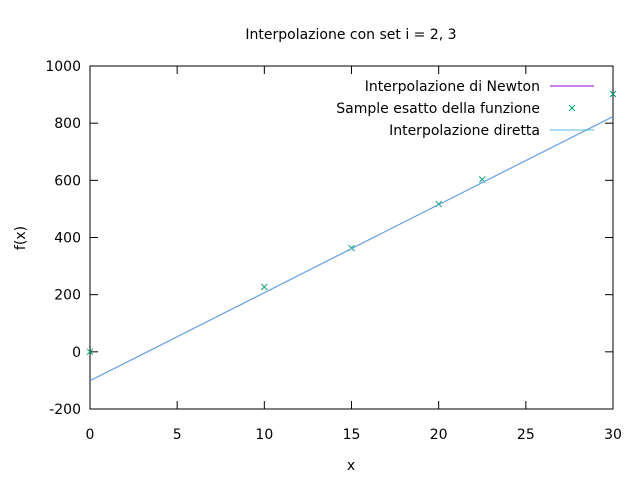  I want to click on legend-label: Interpolazione diretta, so click(464, 131).